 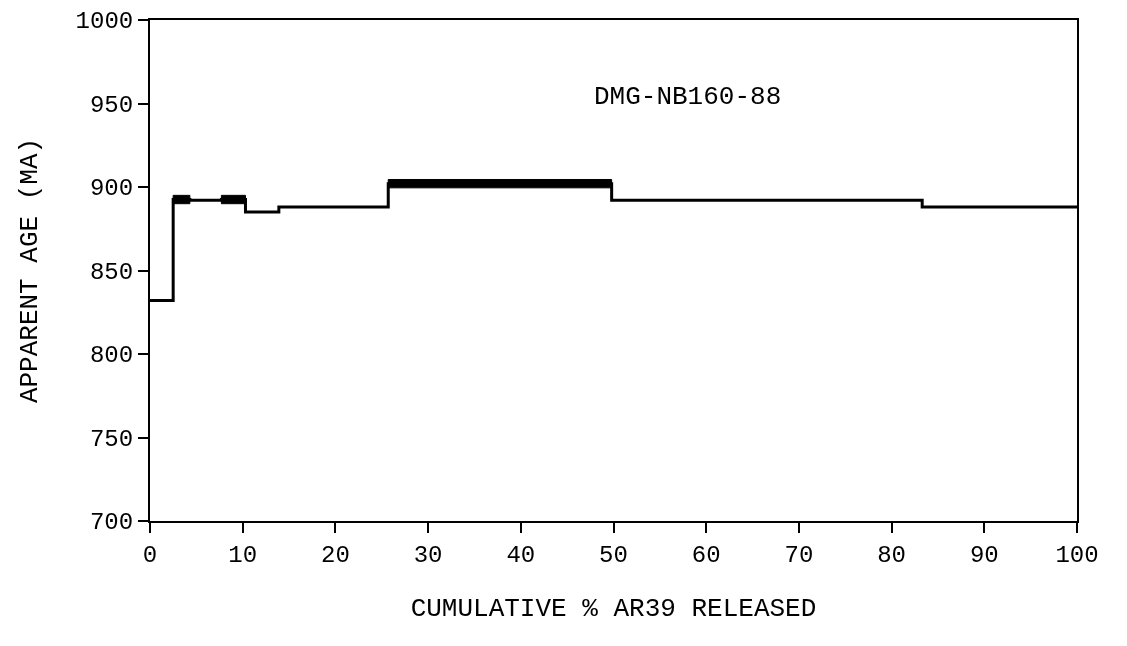 What do you see at coordinates (613, 609) in the screenshot?
I see `x-axis-title: CUMULATIVE % AR39 RELEASED` at bounding box center [613, 609].